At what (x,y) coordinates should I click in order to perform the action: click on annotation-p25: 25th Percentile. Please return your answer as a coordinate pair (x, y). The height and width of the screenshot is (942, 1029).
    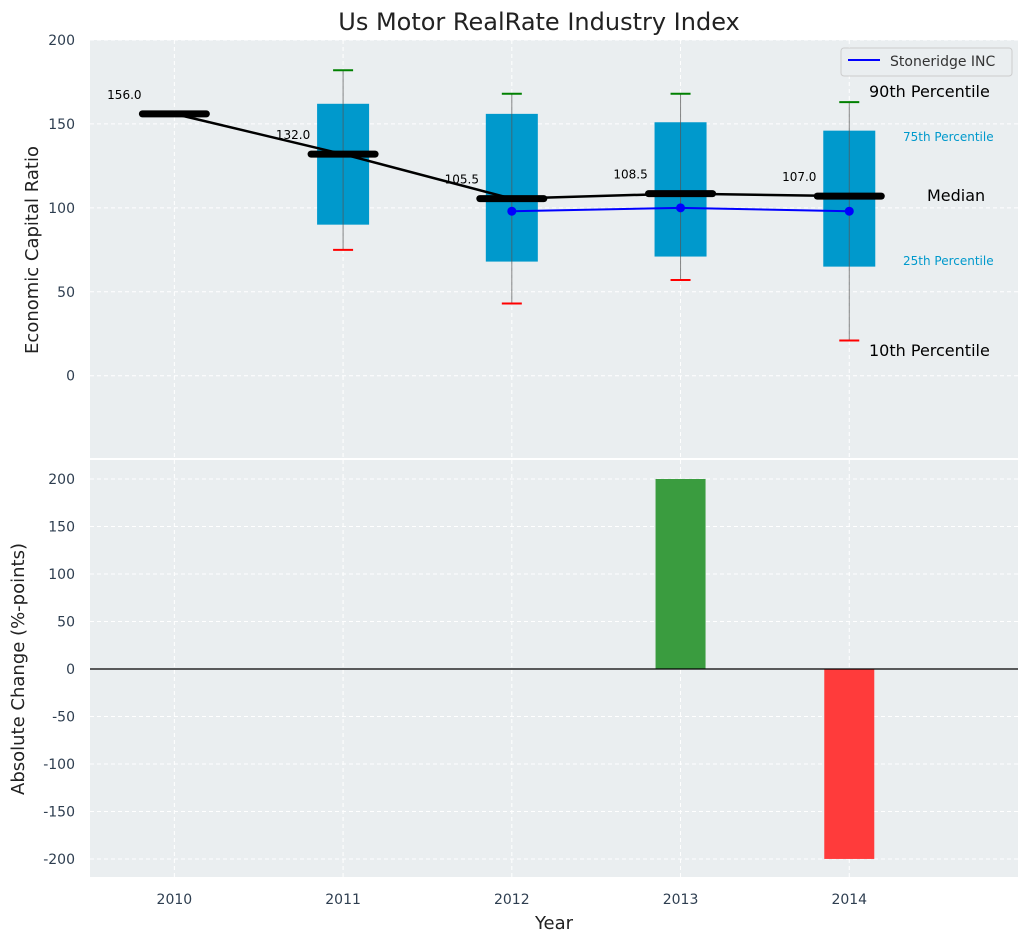
    Looking at the image, I should click on (948, 261).